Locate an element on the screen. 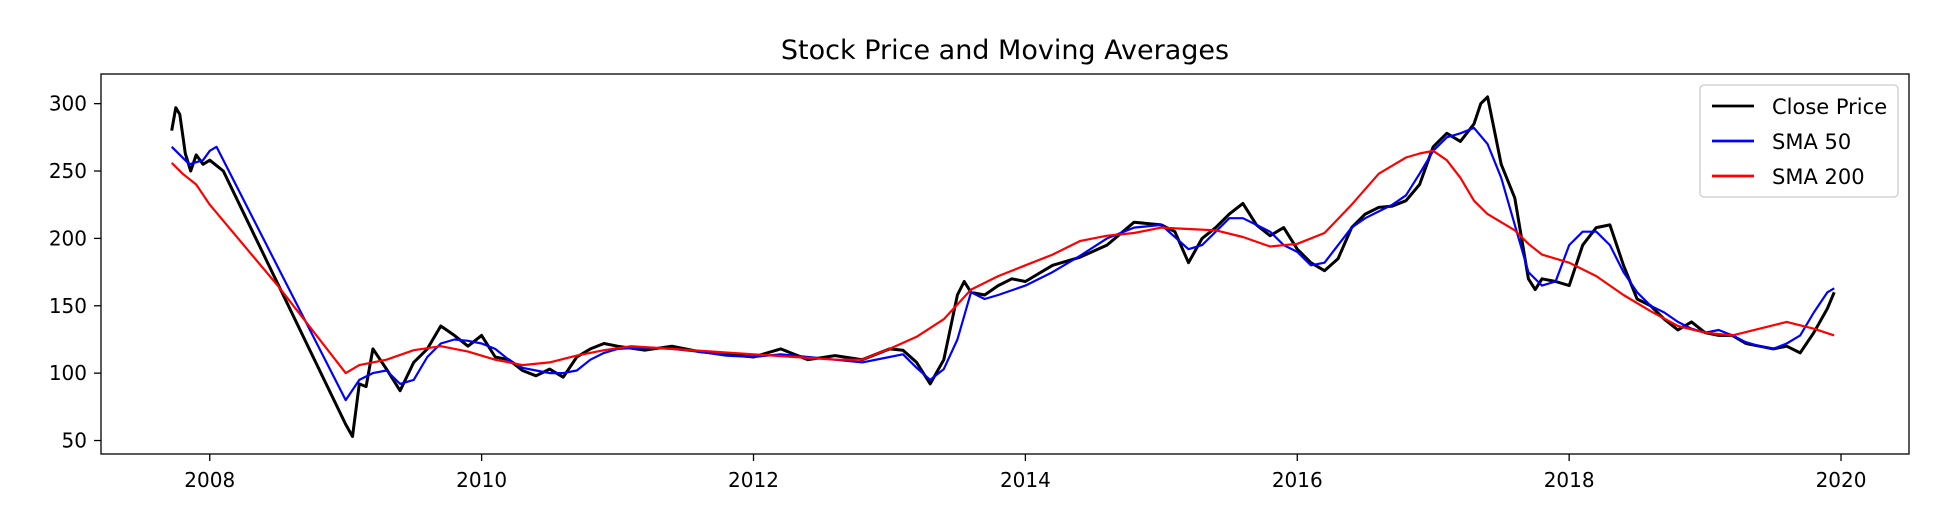 The image size is (1933, 516). x-tick-label: 2018 is located at coordinates (1569, 480).